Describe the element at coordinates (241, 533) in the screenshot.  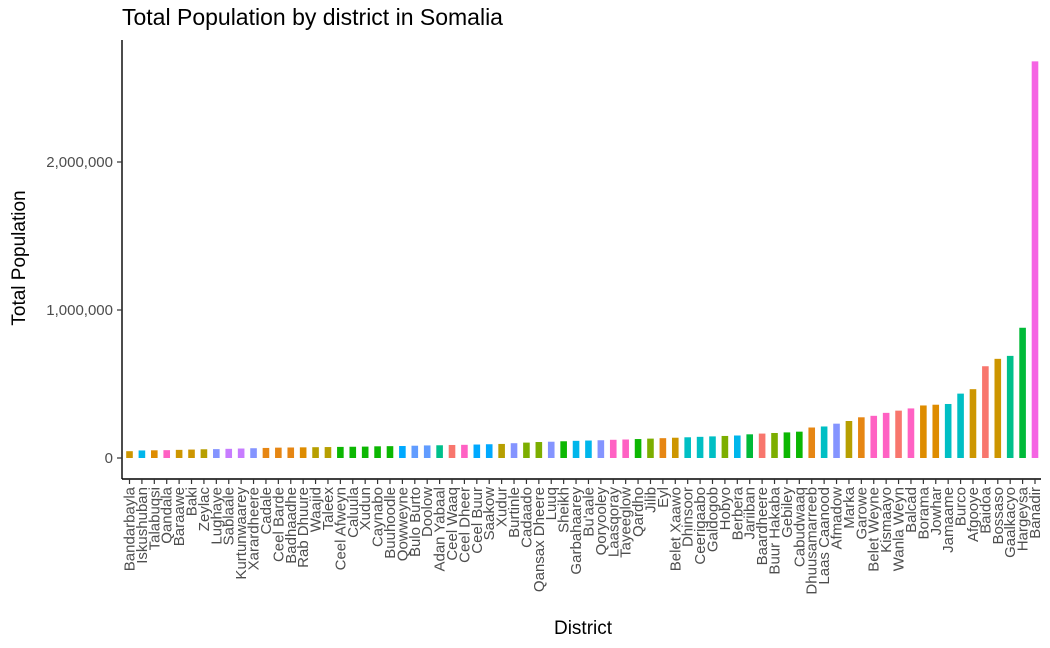
I see `x-tick-label: Kurtunwaarey` at that location.